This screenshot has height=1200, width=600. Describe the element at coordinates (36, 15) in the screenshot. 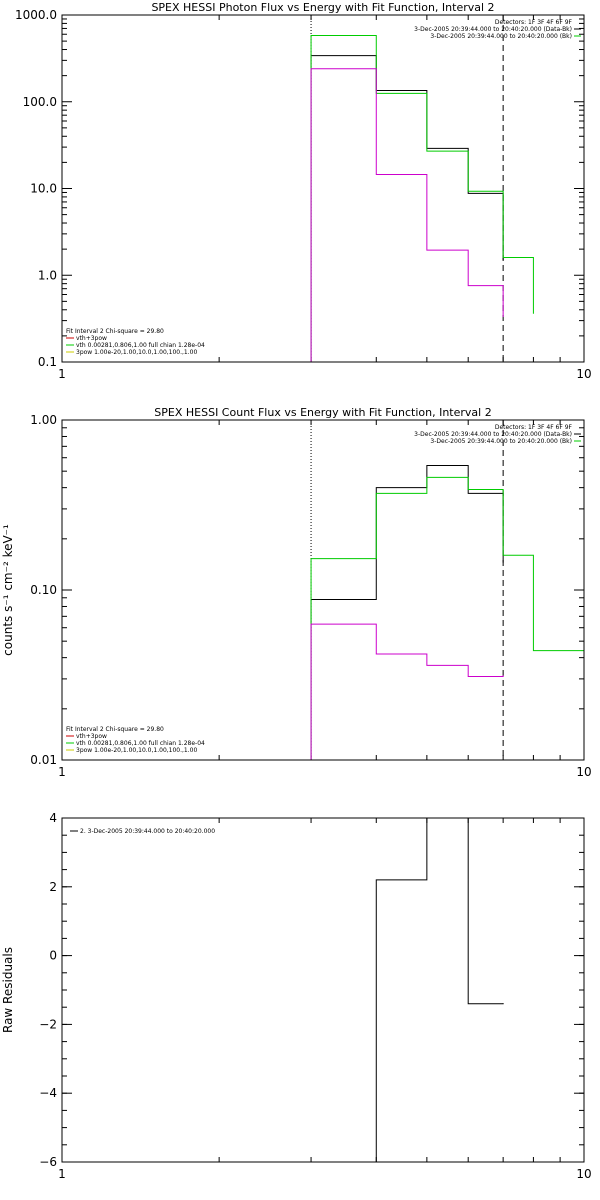

I see `y-tick-label: 1000.0` at that location.